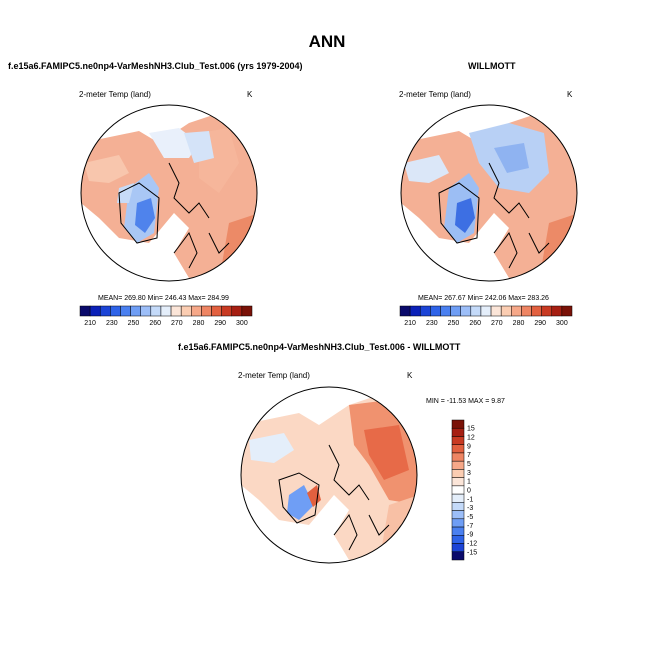 This screenshot has width=654, height=655. I want to click on model-stats: MEAN= 269.80 Min= 246.43 Max= 284.99, so click(163, 298).